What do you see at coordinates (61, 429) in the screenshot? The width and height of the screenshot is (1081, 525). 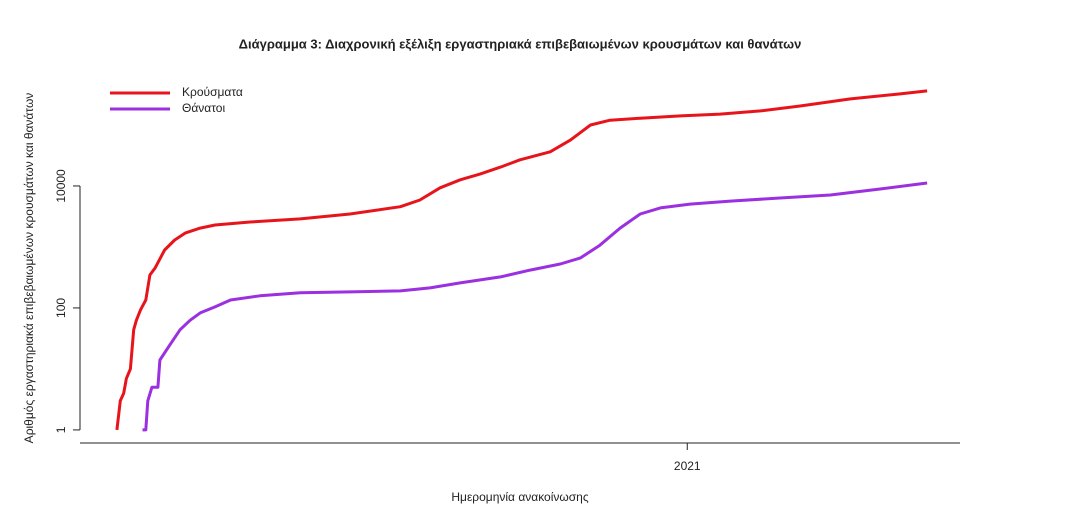 I see `y-tick-label: 1` at bounding box center [61, 429].